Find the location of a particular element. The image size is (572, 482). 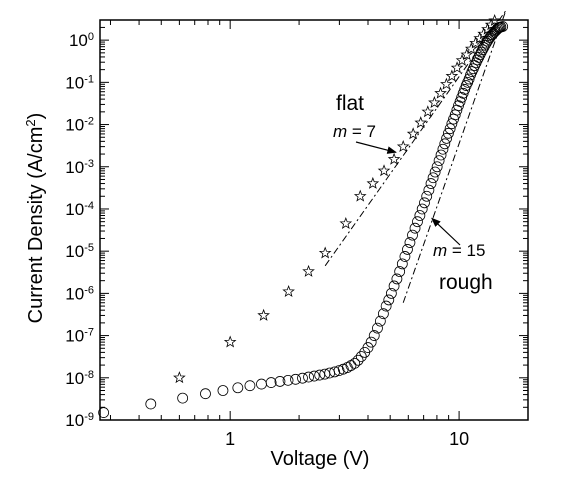

annotations: flat m = 7 rough m = 15 is located at coordinates (413, 193).